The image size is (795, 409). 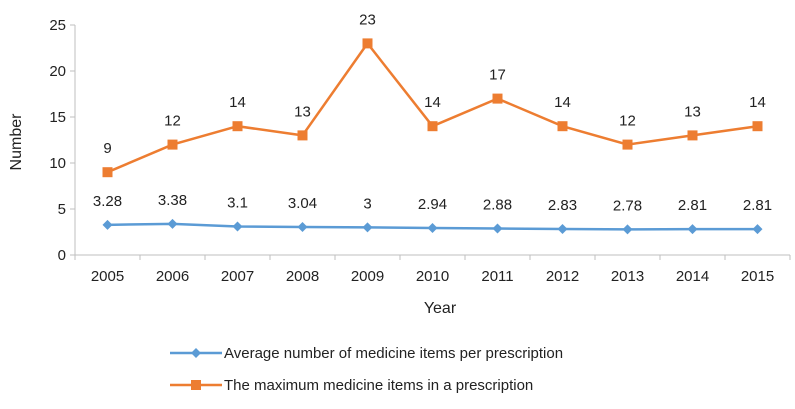 I want to click on data-label: 3.04, so click(x=302, y=203).